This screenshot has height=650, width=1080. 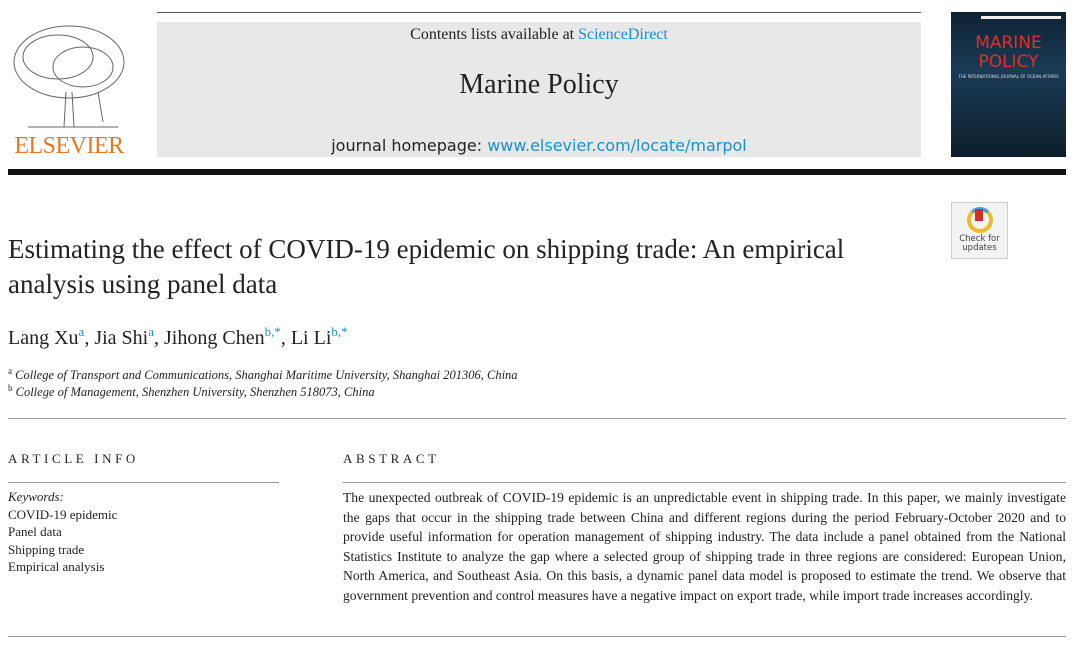 What do you see at coordinates (623, 34) in the screenshot?
I see `sciencedirect-link: ScienceDirect` at bounding box center [623, 34].